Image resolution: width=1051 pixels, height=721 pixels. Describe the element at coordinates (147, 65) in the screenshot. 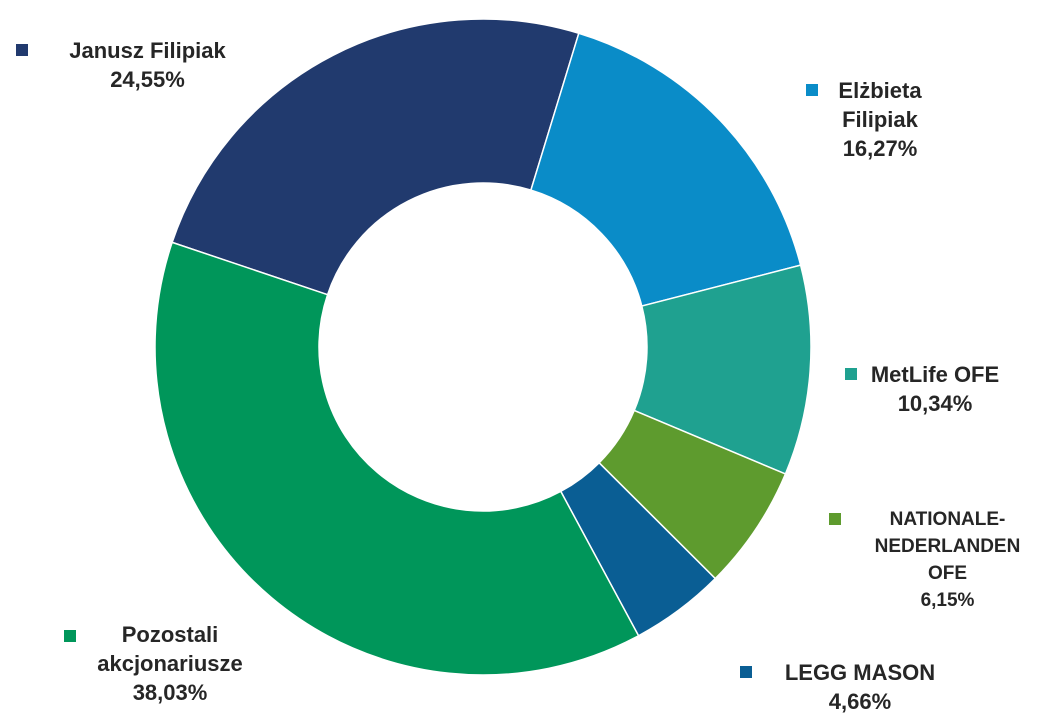

I see `slice-label: Janusz Filipiak 24,55%` at that location.